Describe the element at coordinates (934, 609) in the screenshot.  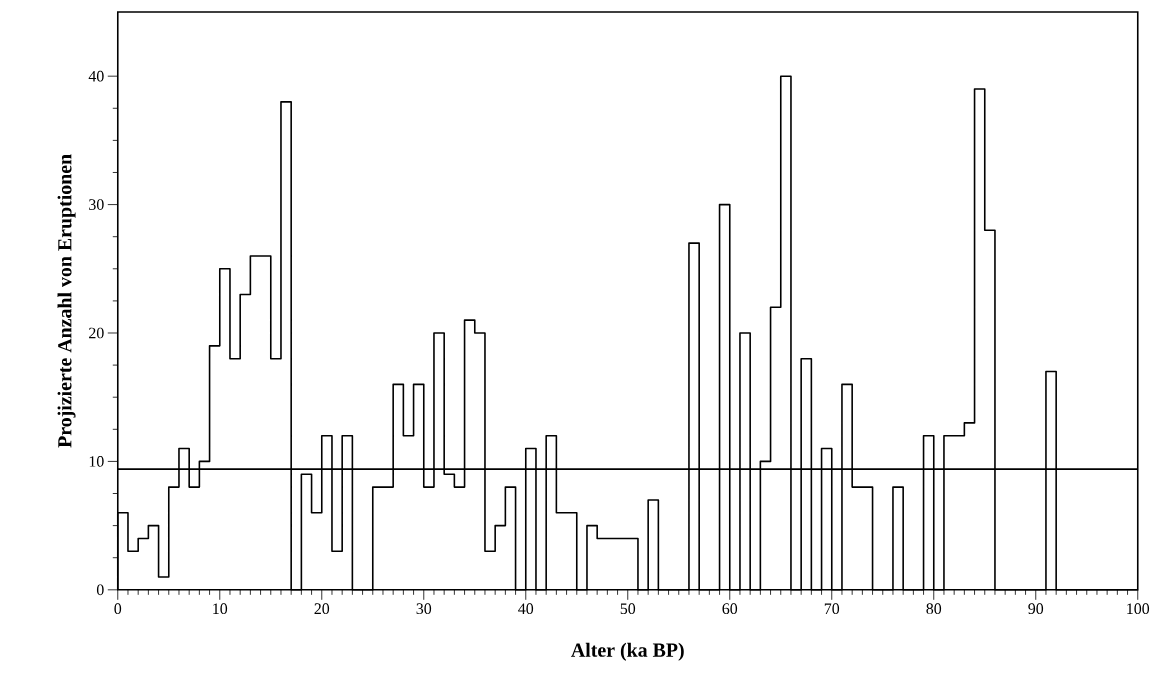
I see `x-tick-label: 80` at that location.